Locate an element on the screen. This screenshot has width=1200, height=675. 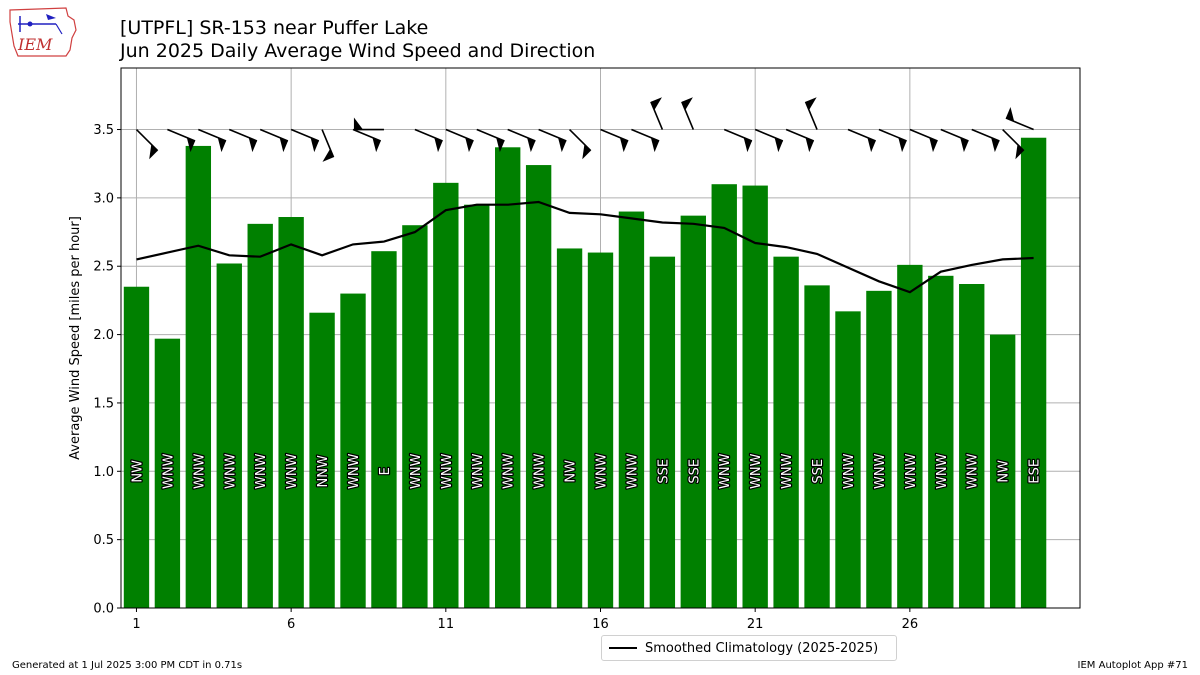
wind-barbs is located at coordinates (584, 129).